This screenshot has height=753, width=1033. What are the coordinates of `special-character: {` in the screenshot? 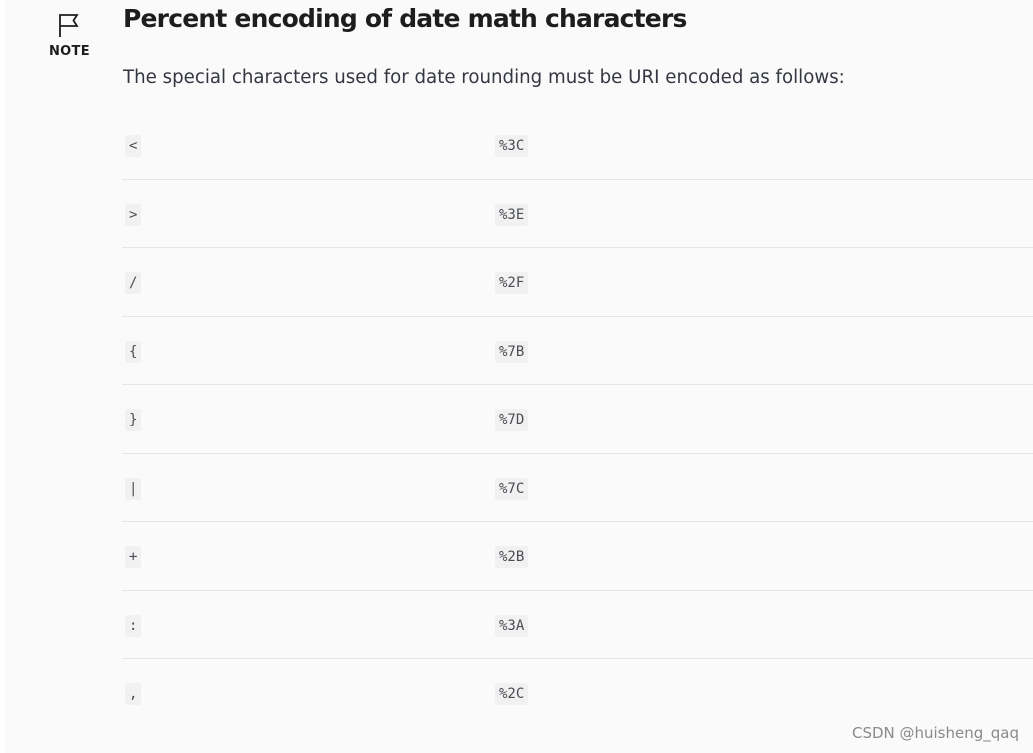 It's located at (133, 351).